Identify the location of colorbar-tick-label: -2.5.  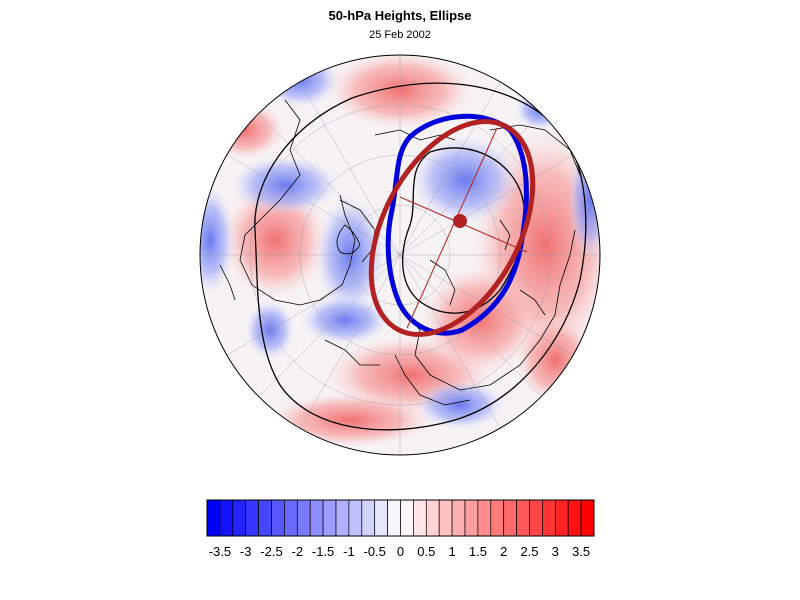
(271, 551).